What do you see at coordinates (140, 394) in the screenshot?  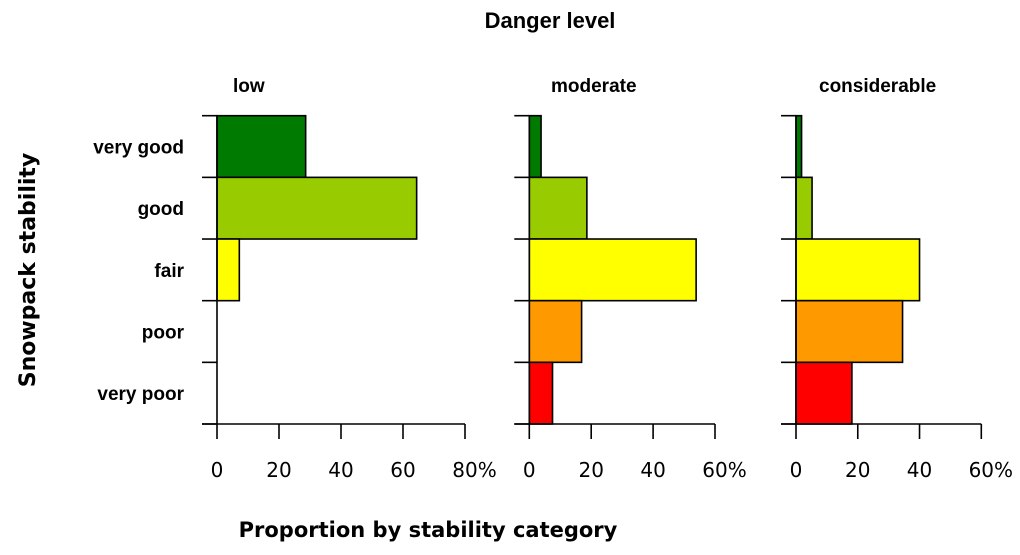 I see `category-label: very poor` at bounding box center [140, 394].